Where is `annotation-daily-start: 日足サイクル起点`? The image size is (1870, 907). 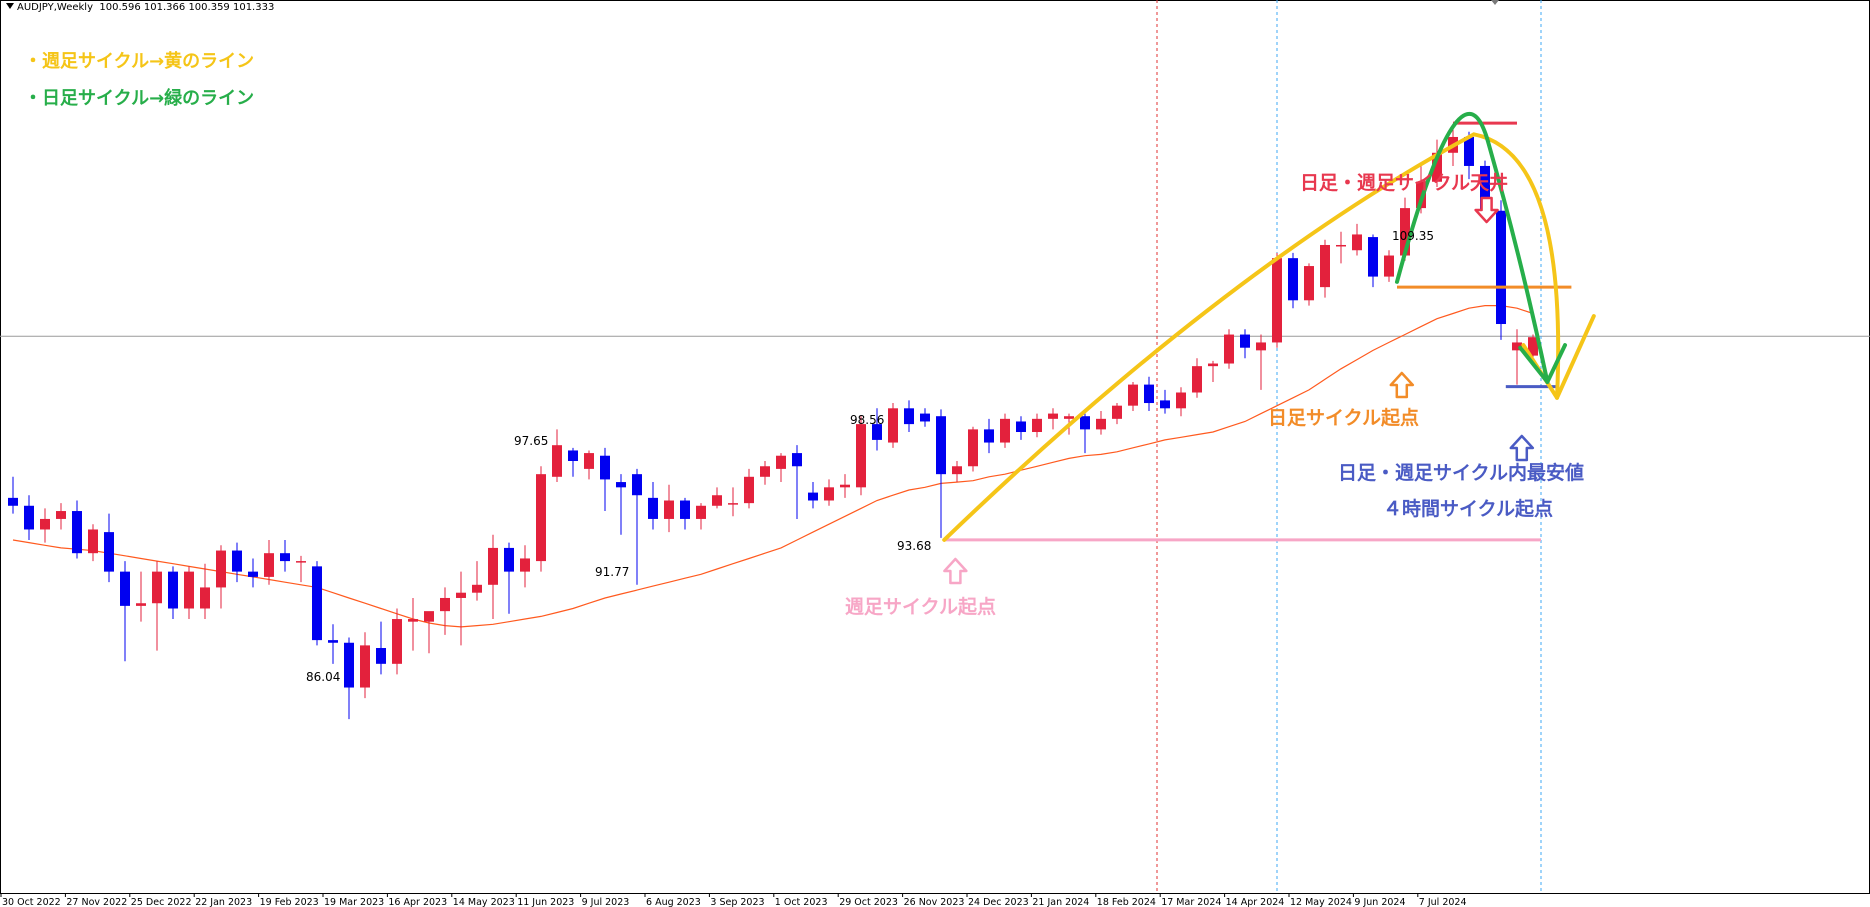 annotation-daily-start: 日足サイクル起点 is located at coordinates (1344, 418).